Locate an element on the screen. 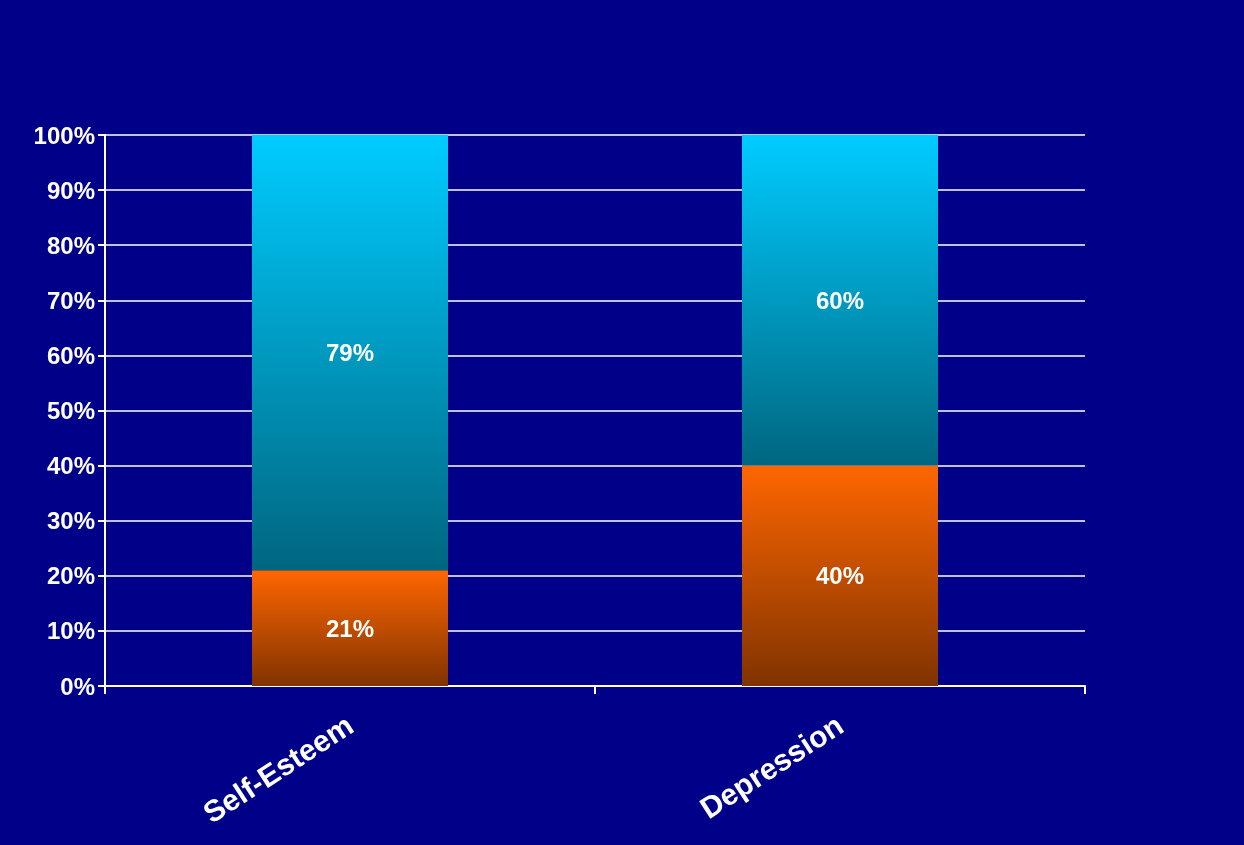 This screenshot has height=845, width=1244. y-tick-label: 10% is located at coordinates (70, 631).